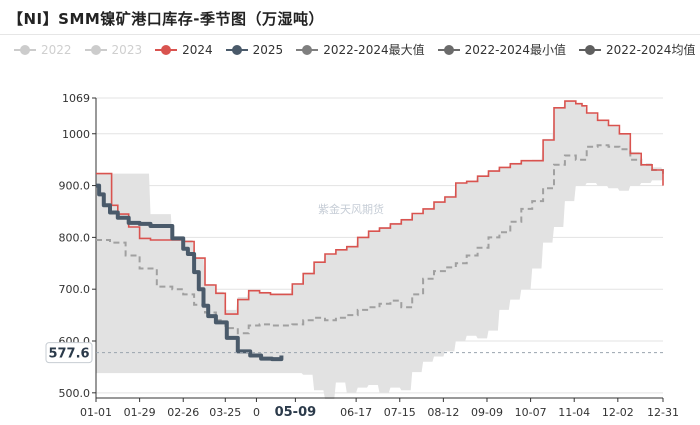 This screenshot has height=425, width=700. Describe the element at coordinates (197, 49) in the screenshot. I see `legend-label: 2024` at that location.